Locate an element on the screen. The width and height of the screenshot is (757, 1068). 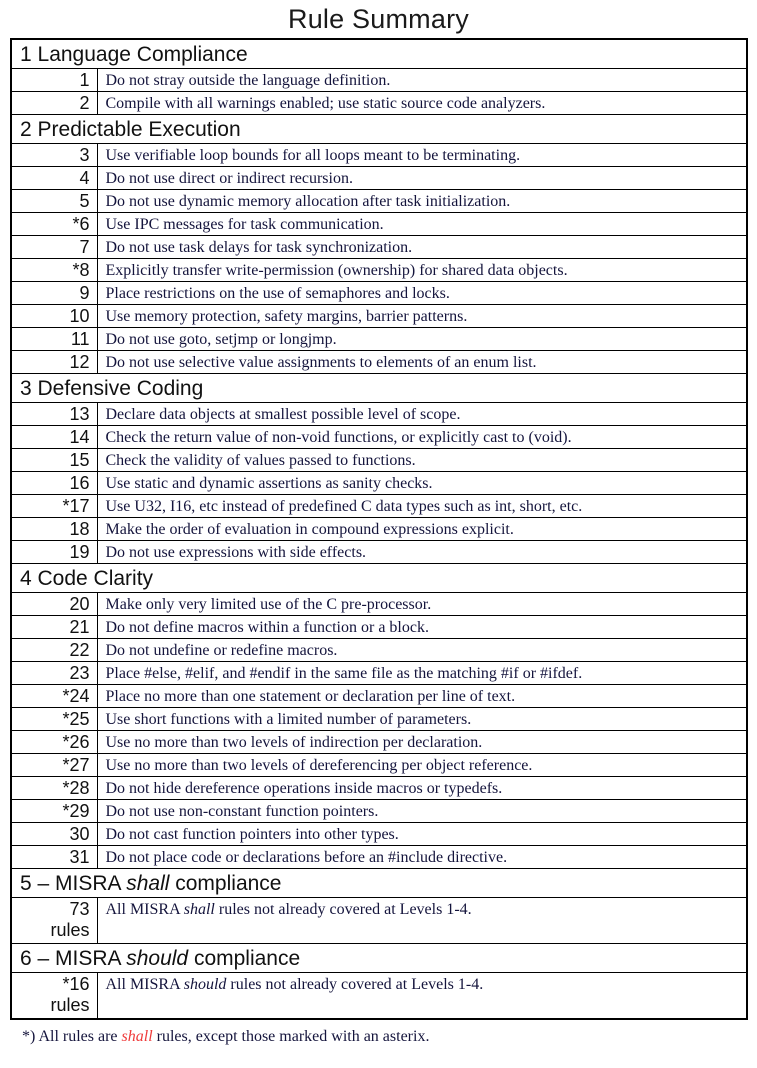
rule-number: *17 is located at coordinates (54, 506).